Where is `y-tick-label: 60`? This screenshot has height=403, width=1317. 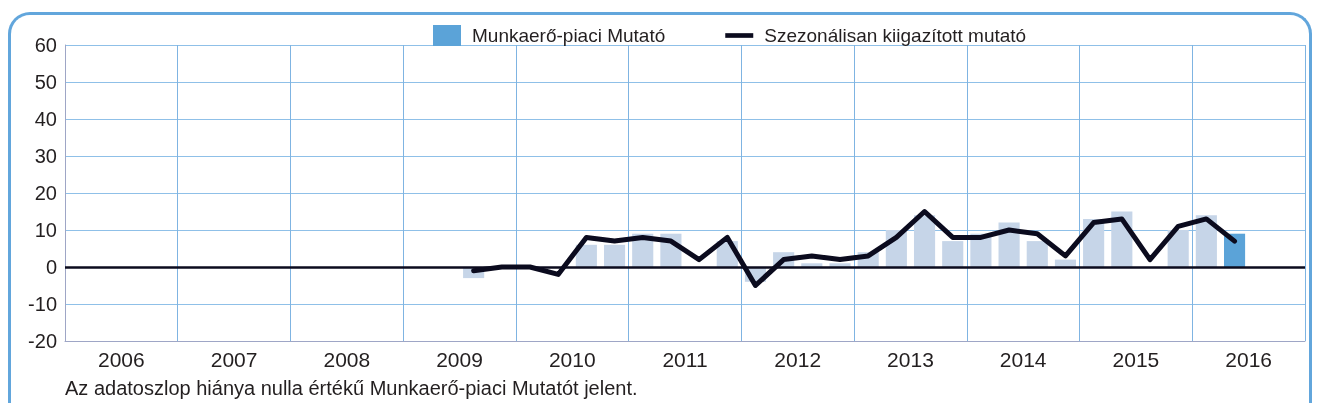
y-tick-label: 60 is located at coordinates (45, 45).